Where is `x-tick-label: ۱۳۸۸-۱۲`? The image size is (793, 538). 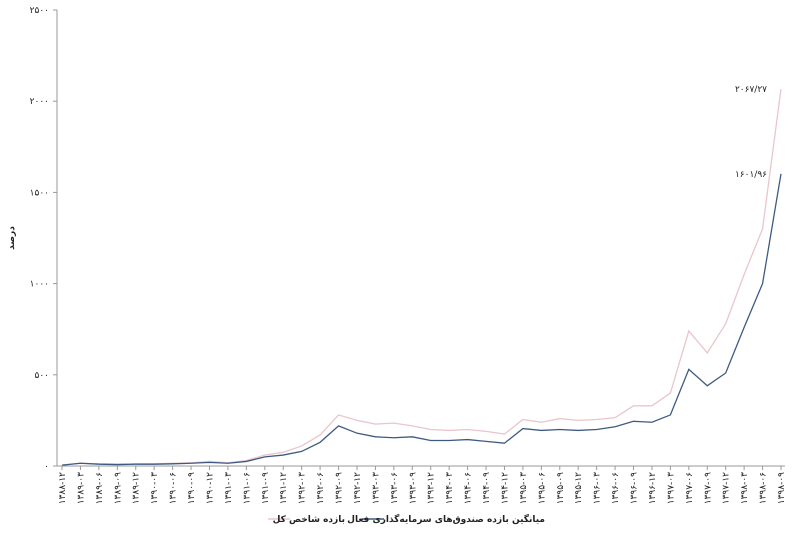 x-tick-label: ۱۳۸۸-۱۲ is located at coordinates (63, 488).